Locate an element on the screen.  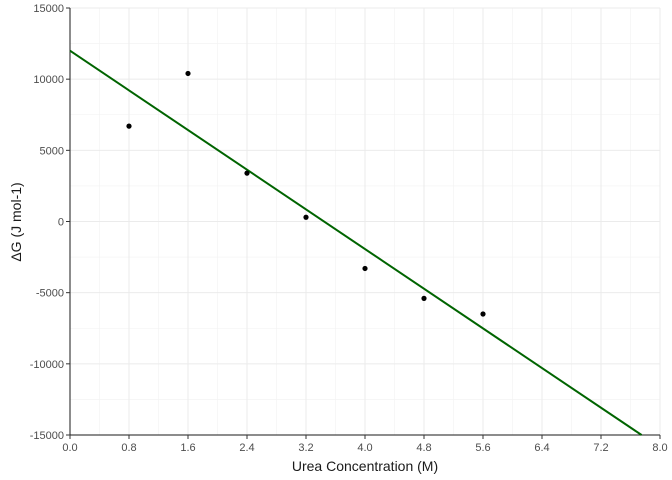
y-tick-label: 0 is located at coordinates (61, 223).